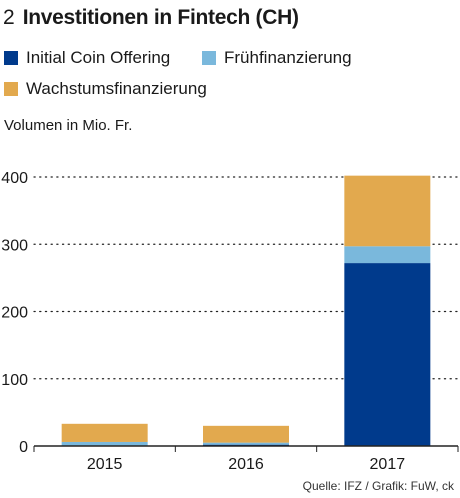 The width and height of the screenshot is (460, 498). I want to click on x-tick-label-2015: 2015, so click(105, 464).